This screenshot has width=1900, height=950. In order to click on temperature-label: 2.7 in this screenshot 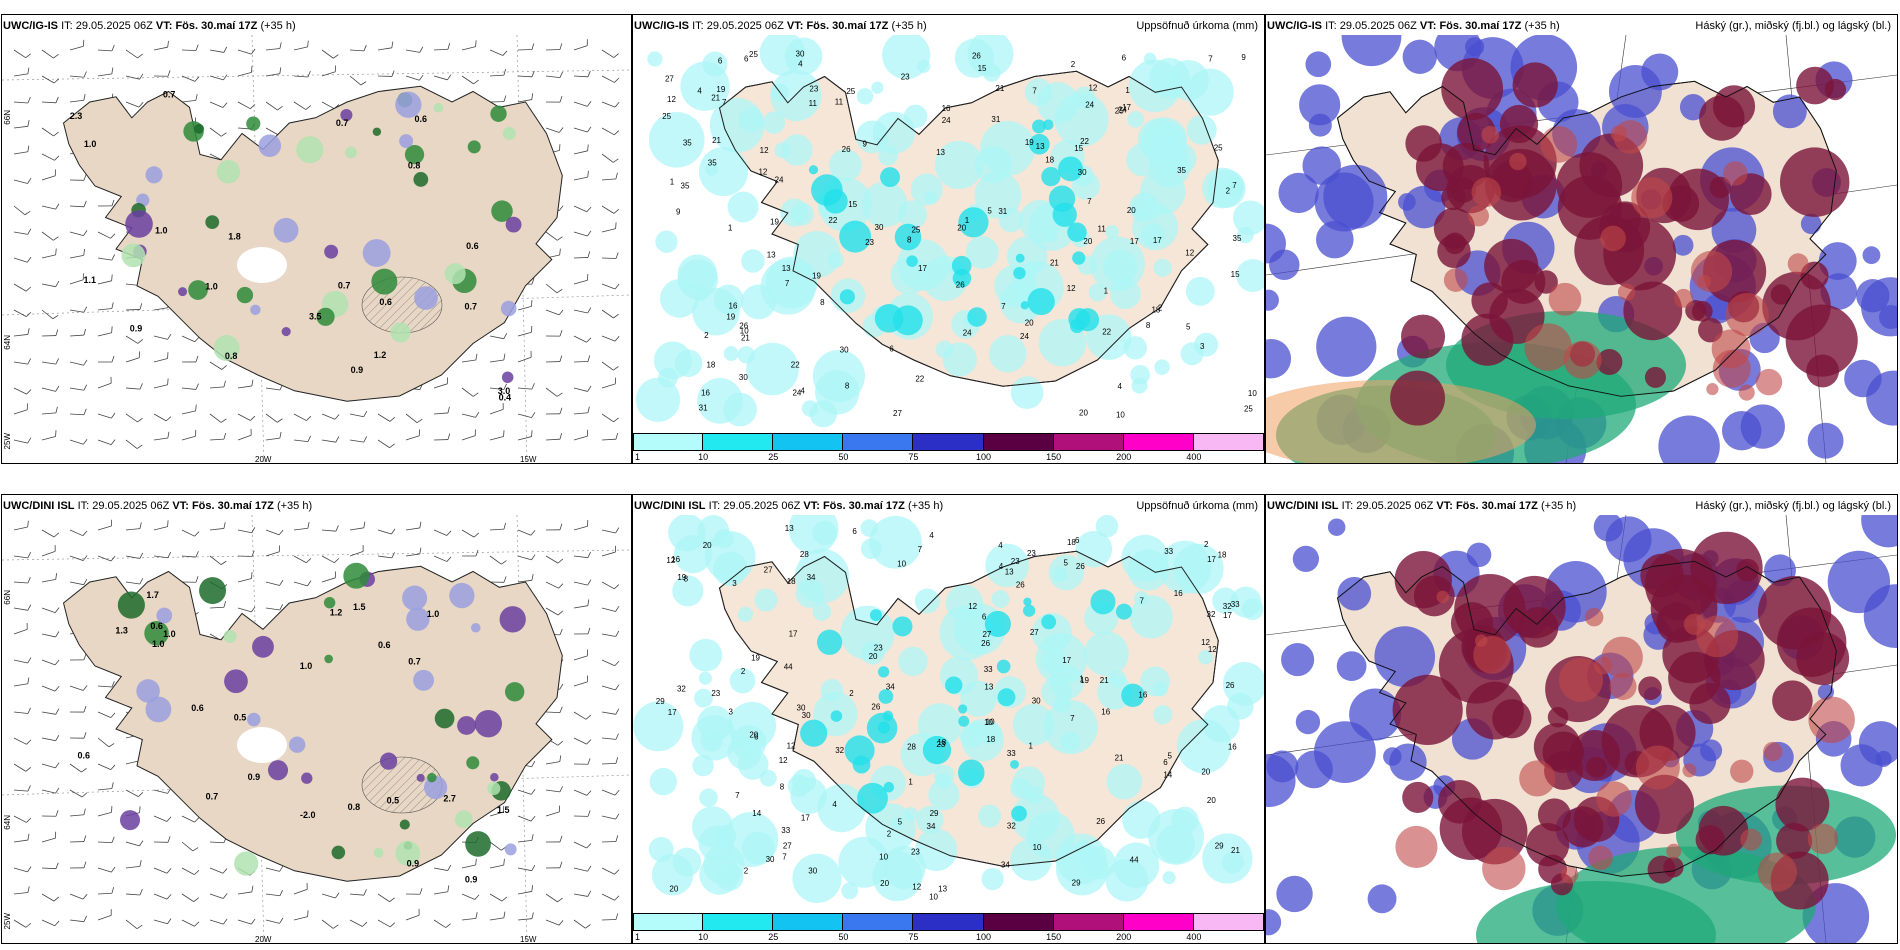, I will do `click(449, 799)`.